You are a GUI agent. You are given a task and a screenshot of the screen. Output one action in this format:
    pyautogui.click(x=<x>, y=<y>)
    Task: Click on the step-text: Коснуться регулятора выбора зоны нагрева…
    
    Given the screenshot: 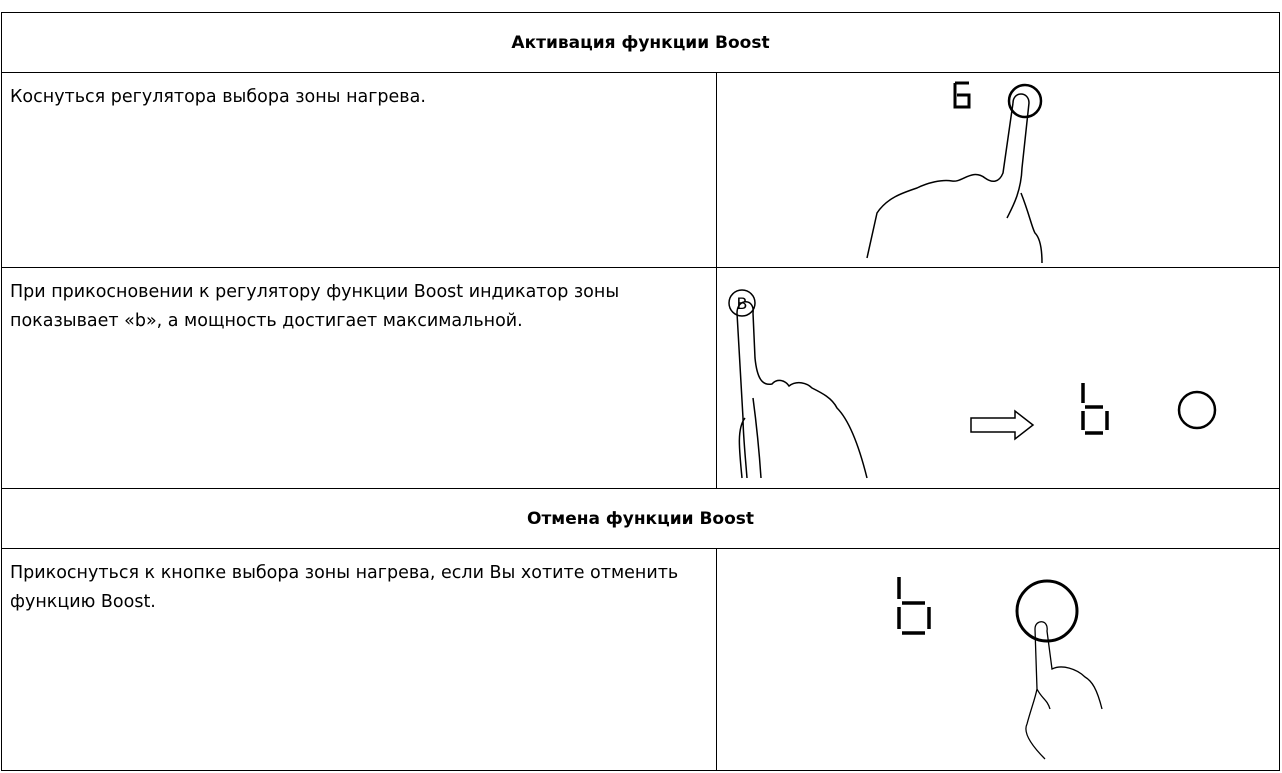 What is the action you would take?
    pyautogui.click(x=359, y=170)
    